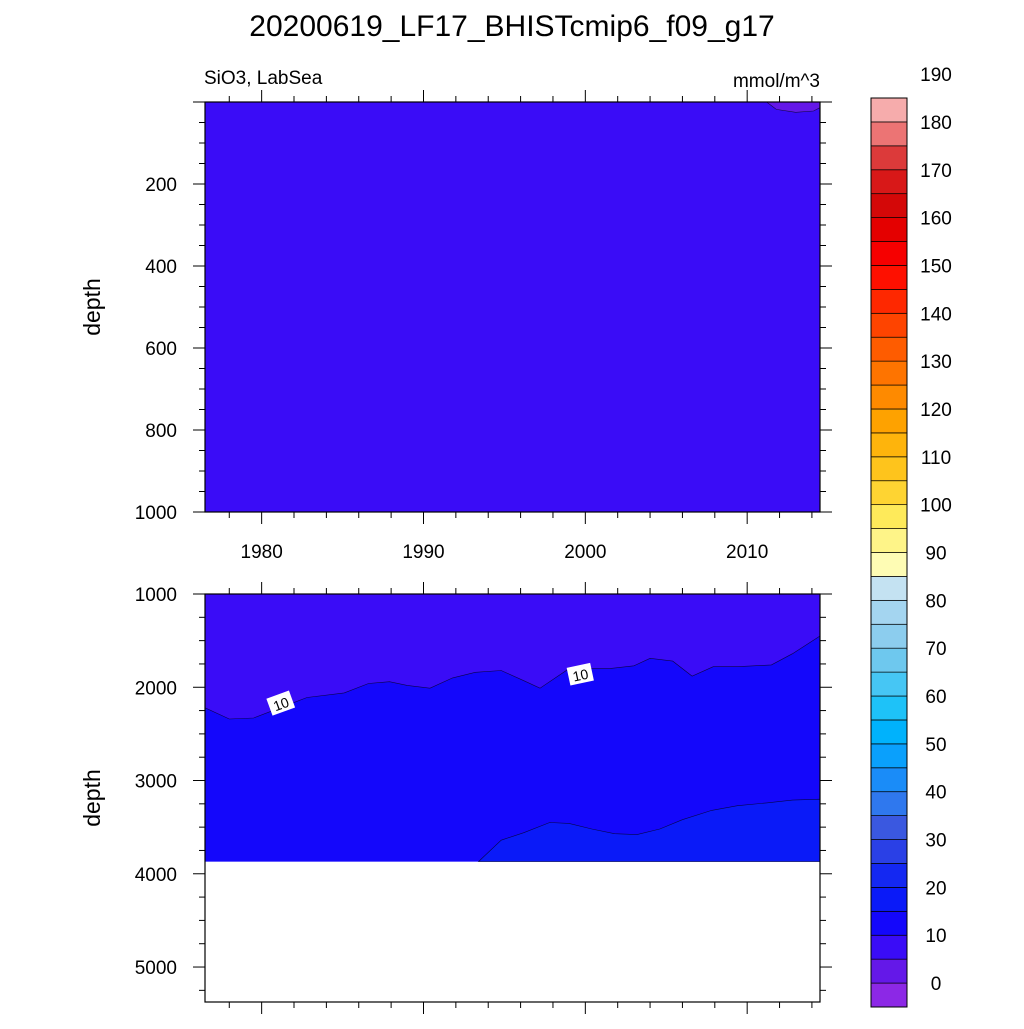 The height and width of the screenshot is (1029, 1024). Describe the element at coordinates (423, 552) in the screenshot. I see `x-tick-label: 1990` at that location.